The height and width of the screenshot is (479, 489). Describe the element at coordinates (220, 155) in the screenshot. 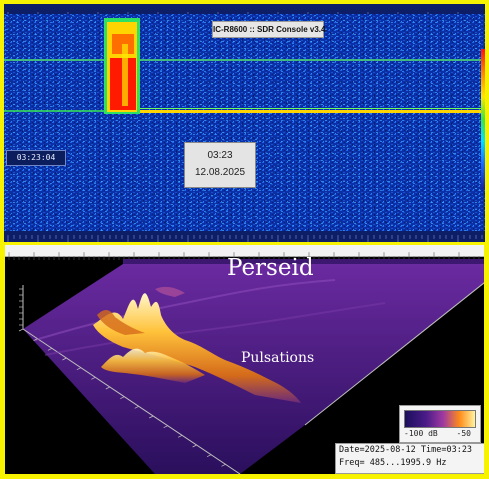

I see `timestamp-time: 03:23` at that location.